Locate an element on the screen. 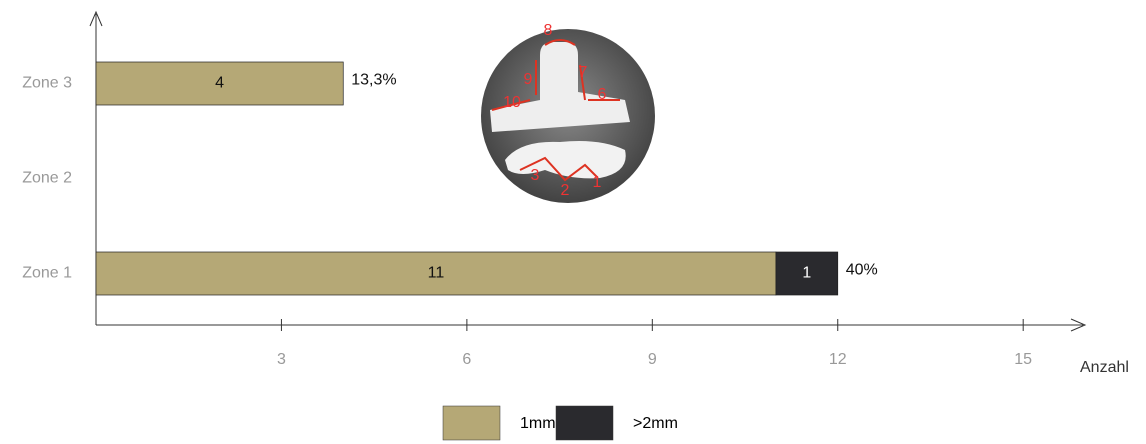  inset-label: 10 is located at coordinates (512, 102).